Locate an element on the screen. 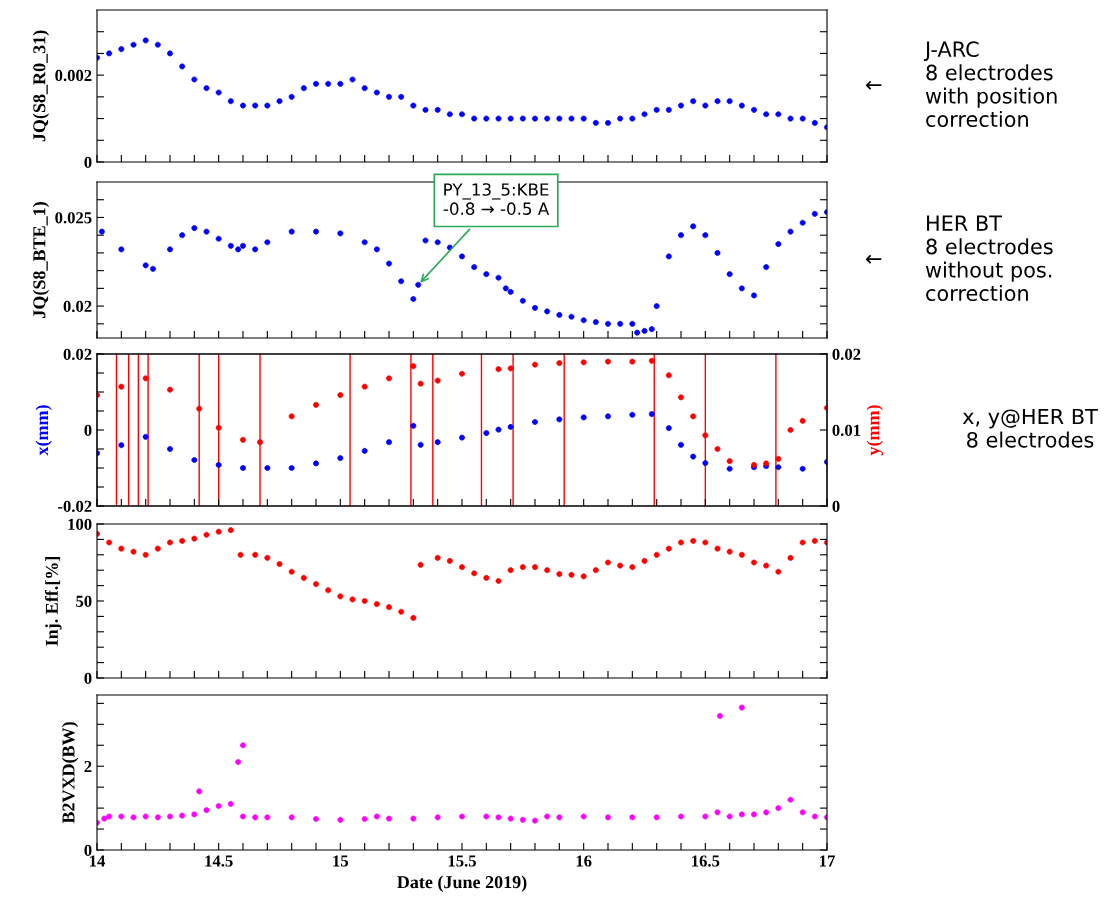  y2-tick-label: 0 is located at coordinates (836, 506).